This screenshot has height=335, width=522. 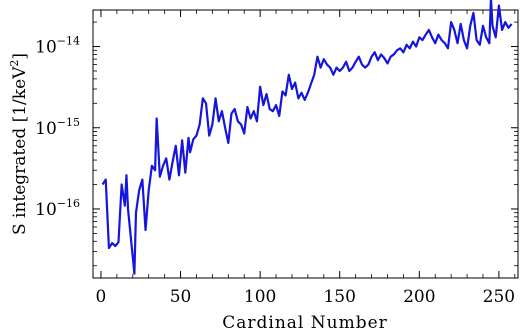 I want to click on y-axis-label-main: S integrated [1/keV, so click(x=20, y=150).